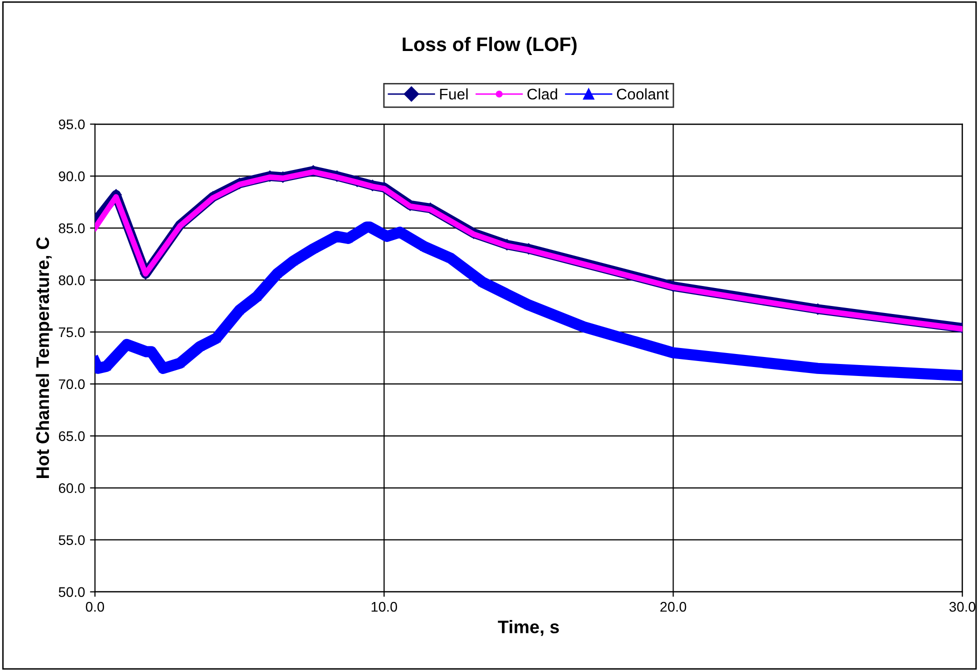  Describe the element at coordinates (642, 94) in the screenshot. I see `legend-label: Coolant` at that location.